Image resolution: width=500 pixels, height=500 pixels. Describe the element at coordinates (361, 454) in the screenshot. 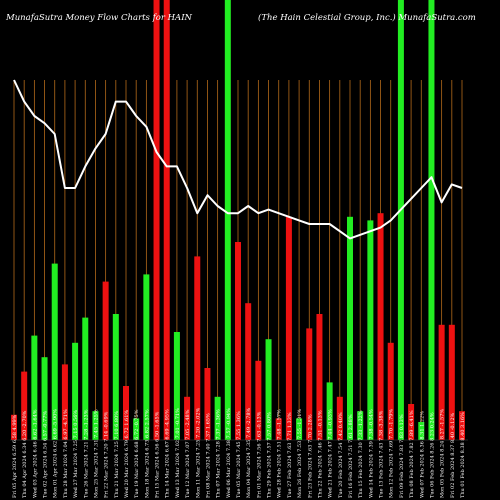

I see `x-tick-label: Thu 15 Feb 2024 7.30 7.33 -1.22%` at that location.